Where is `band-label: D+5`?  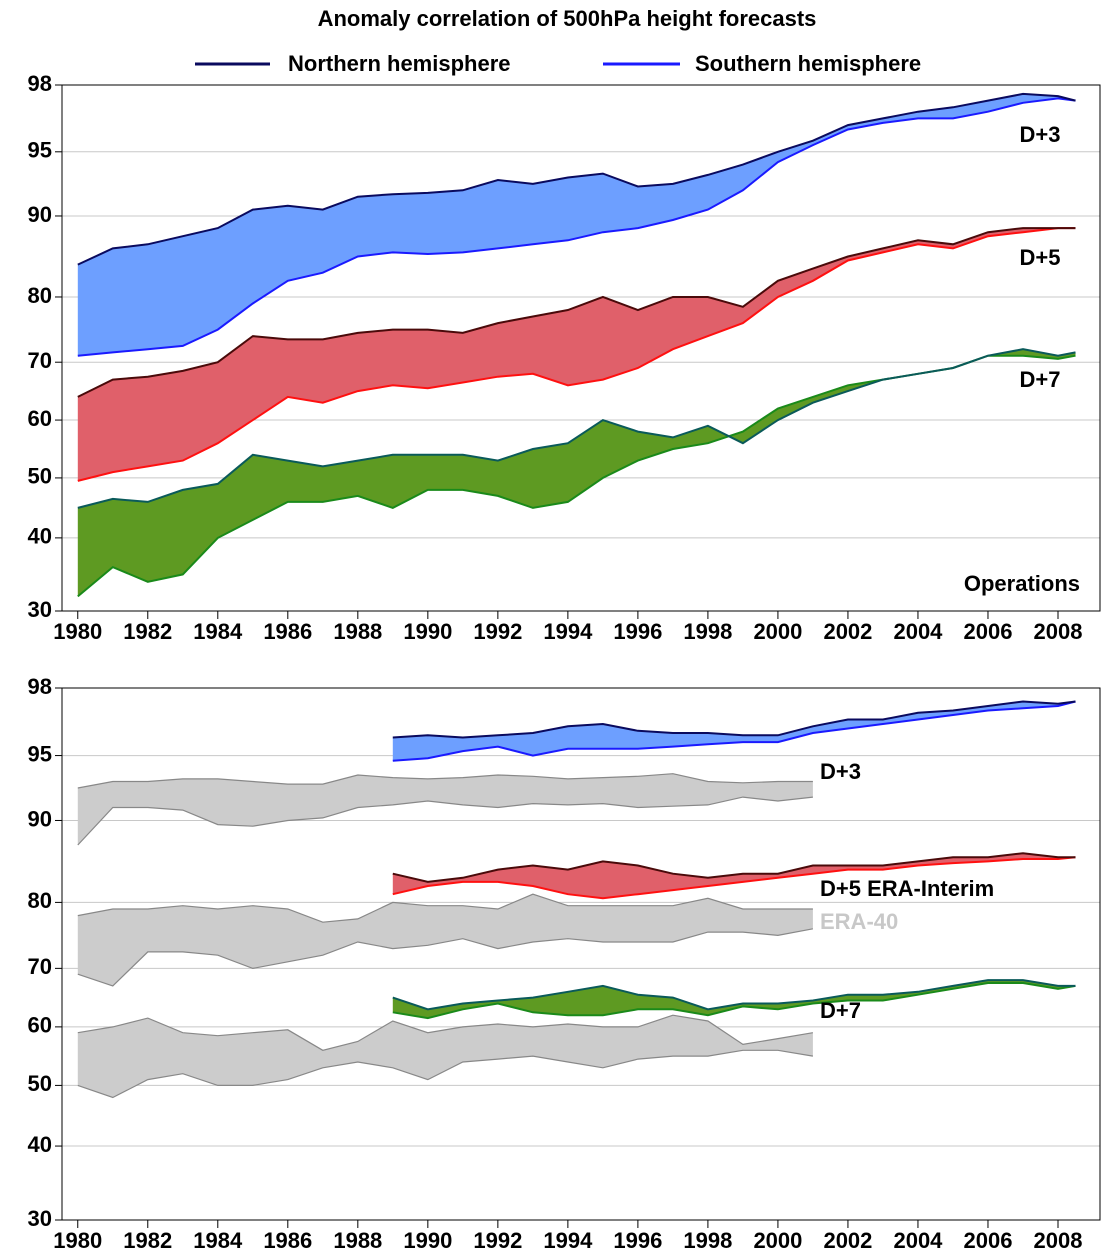
band-label: D+5 is located at coordinates (1040, 257).